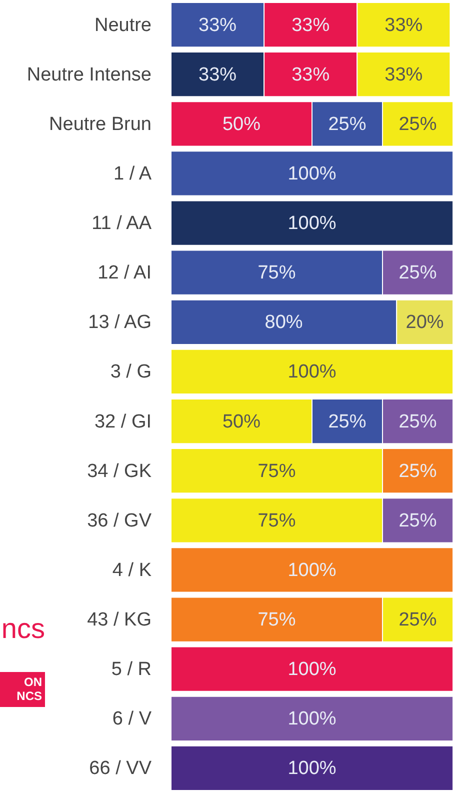 The width and height of the screenshot is (453, 793). Describe the element at coordinates (425, 323) in the screenshot. I see `data-label: 20%` at that location.